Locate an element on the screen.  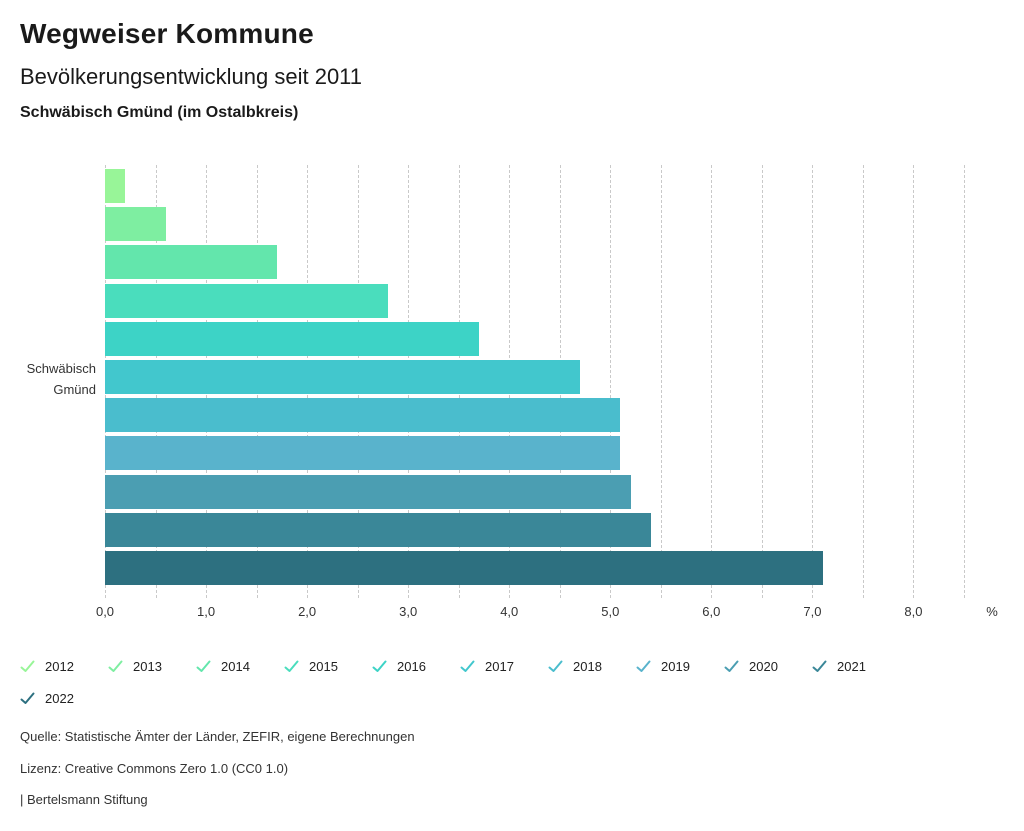
x-axis-unit-label: % is located at coordinates (992, 611).